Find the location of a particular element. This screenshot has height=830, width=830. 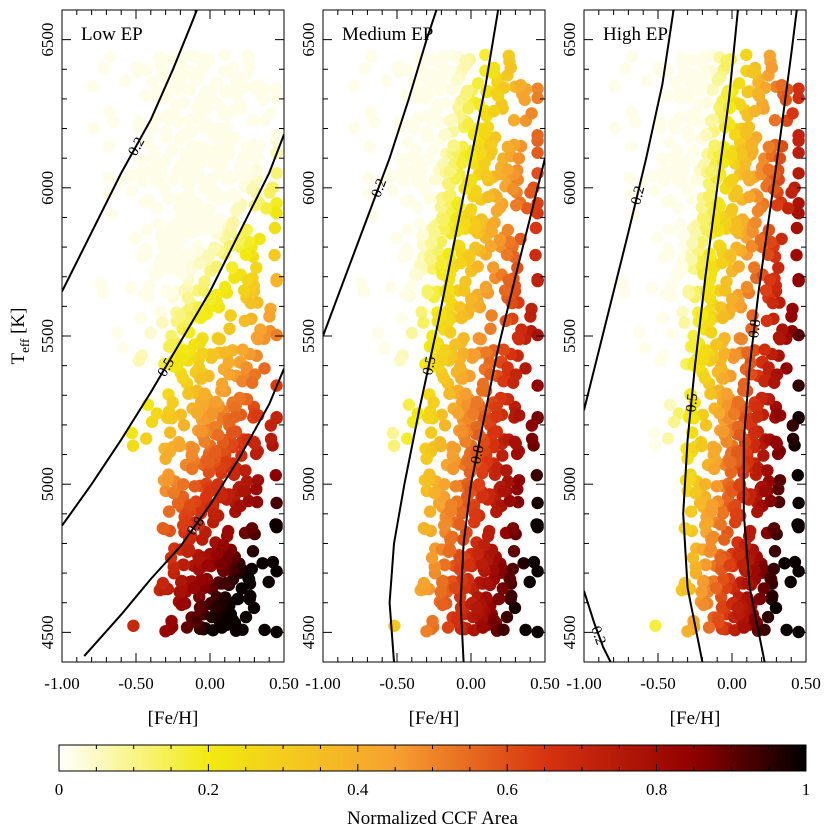

contour-label: 0.5 is located at coordinates (430, 366).